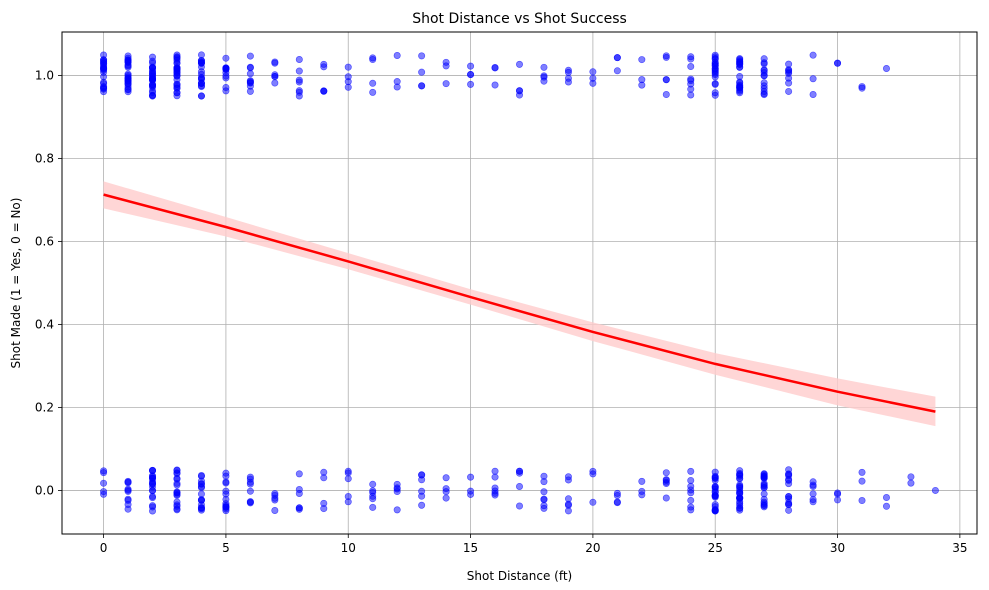 The height and width of the screenshot is (590, 989). I want to click on x-axis-ticks: 0 5 10 15 20 25 30 35, so click(534, 544).